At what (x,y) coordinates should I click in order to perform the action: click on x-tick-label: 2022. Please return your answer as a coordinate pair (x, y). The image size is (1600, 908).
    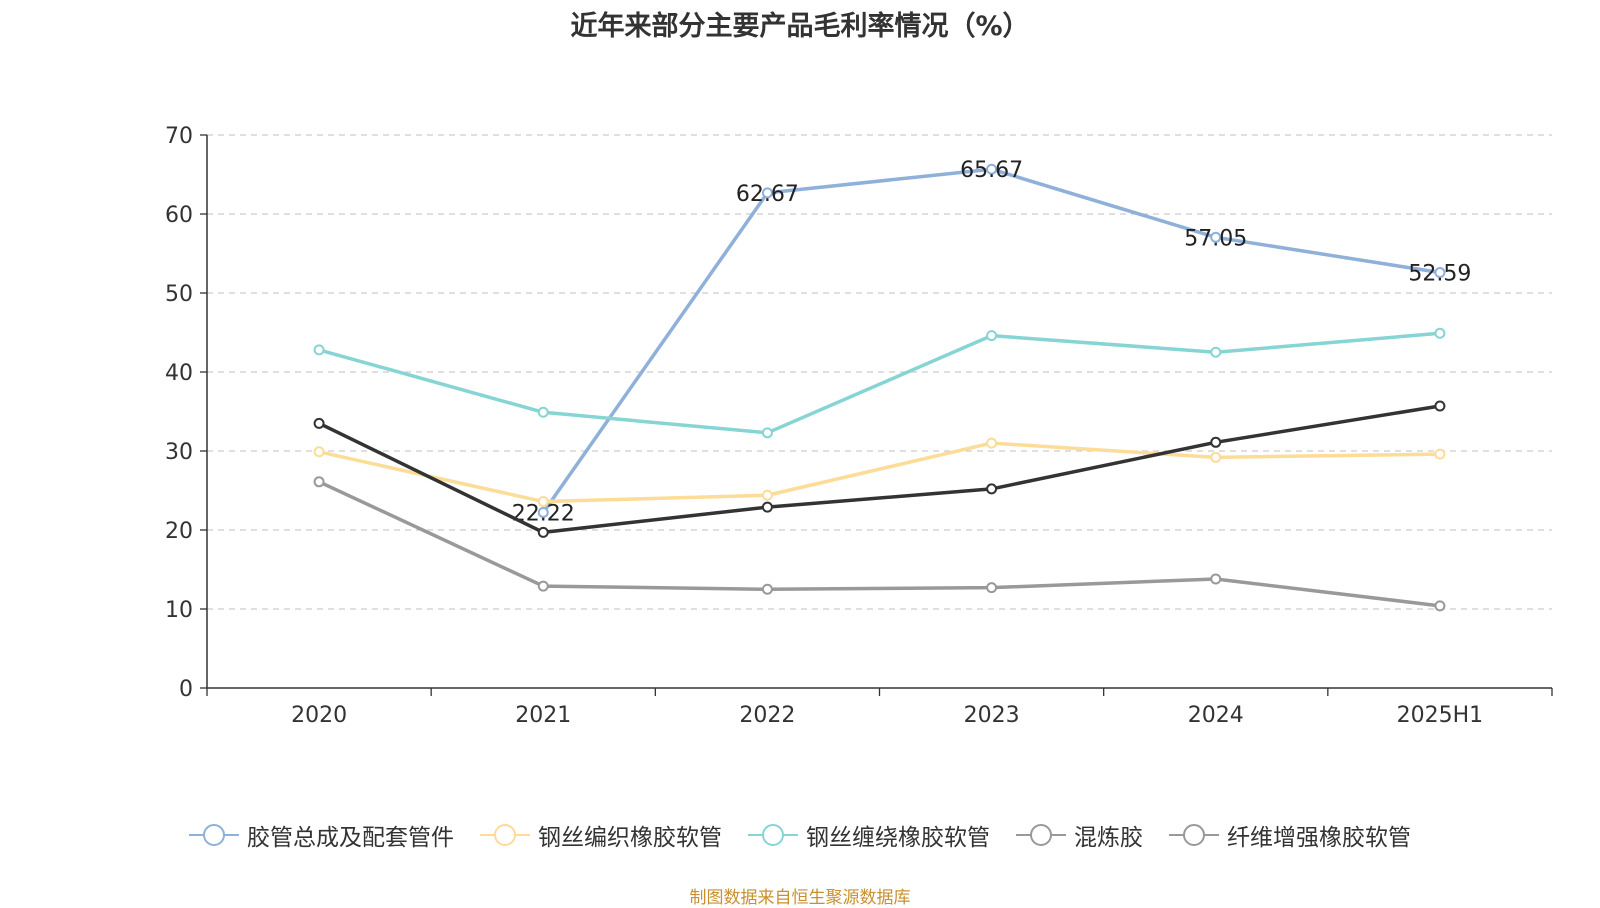
    Looking at the image, I should click on (767, 715).